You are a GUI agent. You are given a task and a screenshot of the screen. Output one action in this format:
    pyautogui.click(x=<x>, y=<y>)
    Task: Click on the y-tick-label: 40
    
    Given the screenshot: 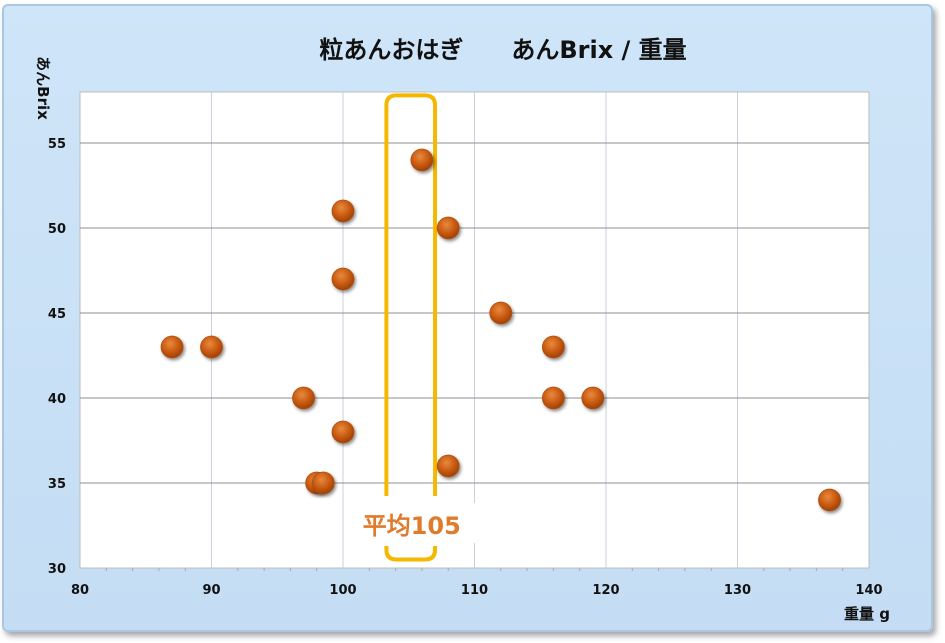 What is the action you would take?
    pyautogui.click(x=57, y=399)
    